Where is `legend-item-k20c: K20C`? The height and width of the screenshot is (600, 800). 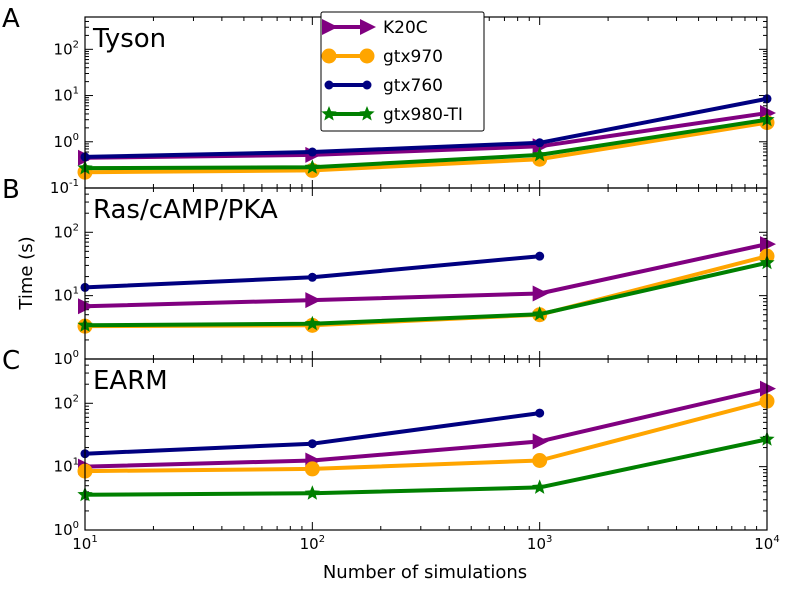
legend-item-k20c: K20C is located at coordinates (375, 28).